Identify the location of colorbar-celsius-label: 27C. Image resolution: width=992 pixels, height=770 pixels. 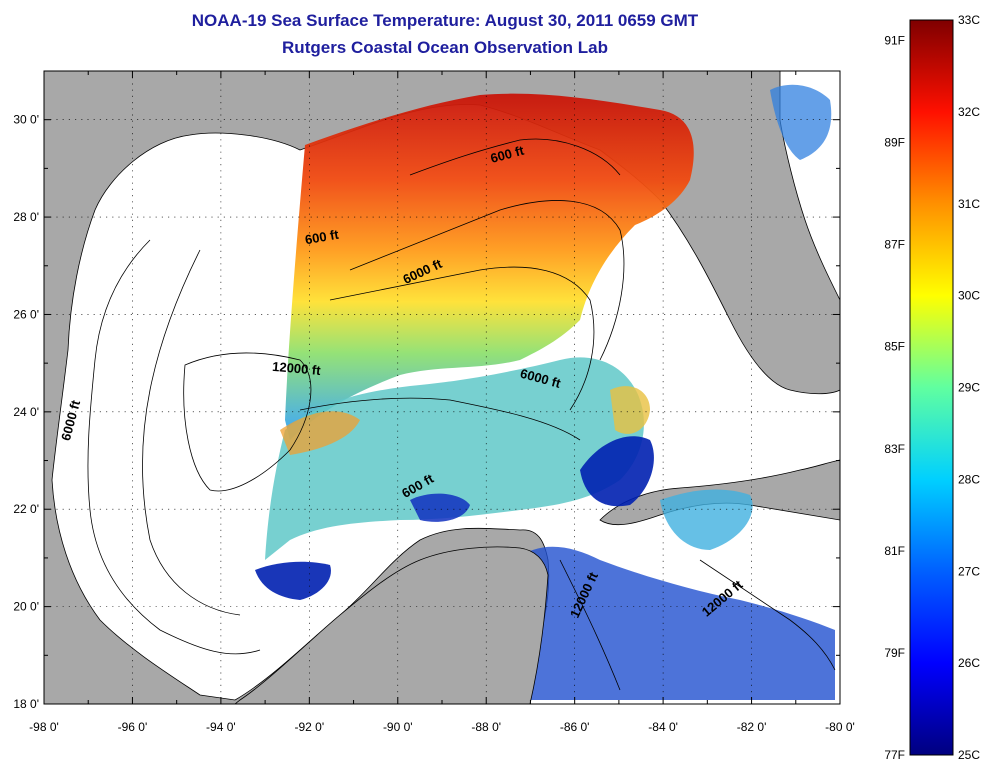
(969, 571).